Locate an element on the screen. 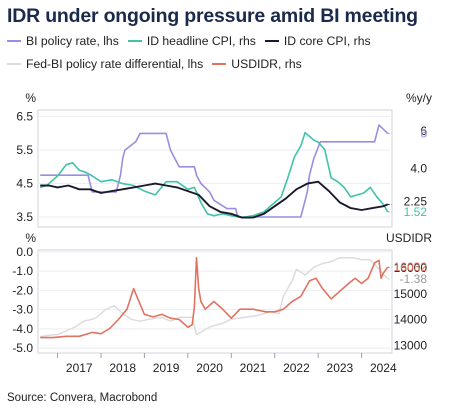  left-tick-label: -3.0 is located at coordinates (22, 310).